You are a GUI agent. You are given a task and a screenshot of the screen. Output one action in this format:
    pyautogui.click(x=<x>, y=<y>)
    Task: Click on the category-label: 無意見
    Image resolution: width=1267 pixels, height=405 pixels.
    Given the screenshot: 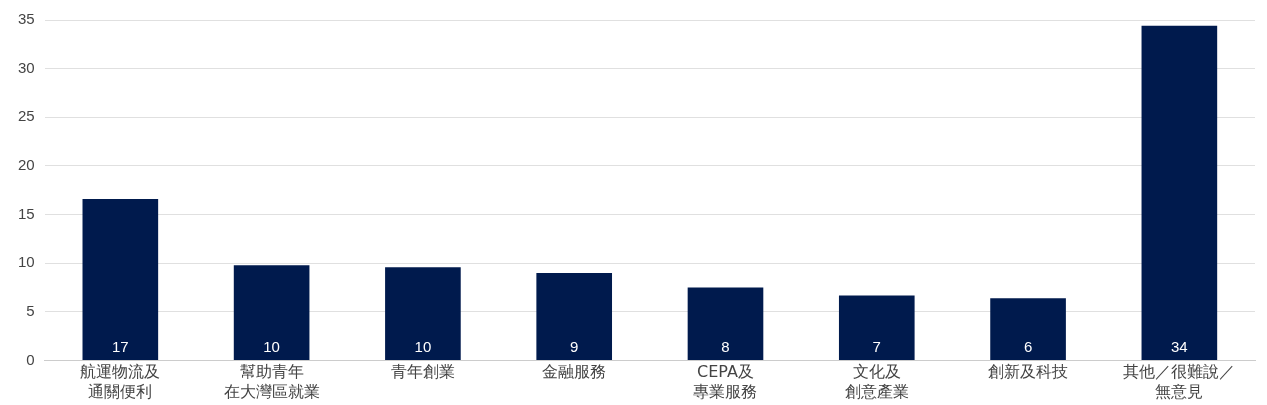 What is the action you would take?
    pyautogui.click(x=1179, y=391)
    